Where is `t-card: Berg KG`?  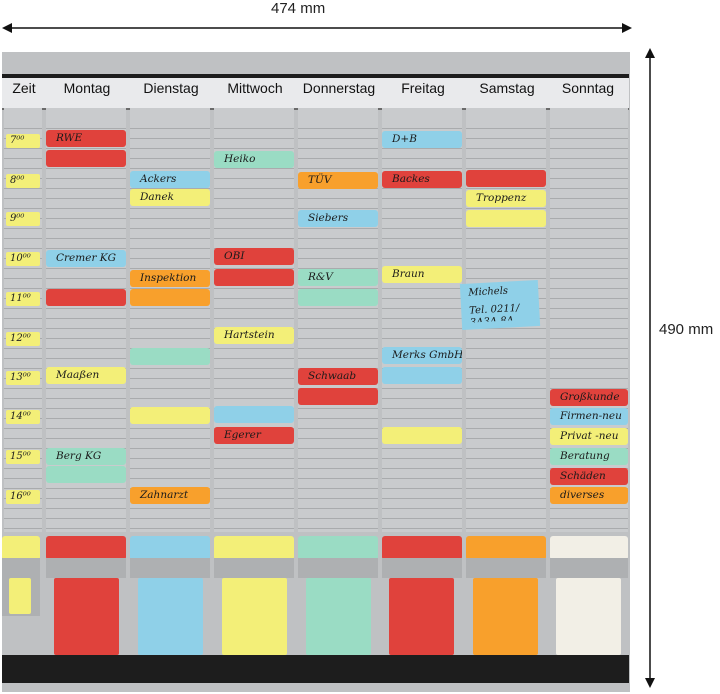 t-card: Berg KG is located at coordinates (86, 456).